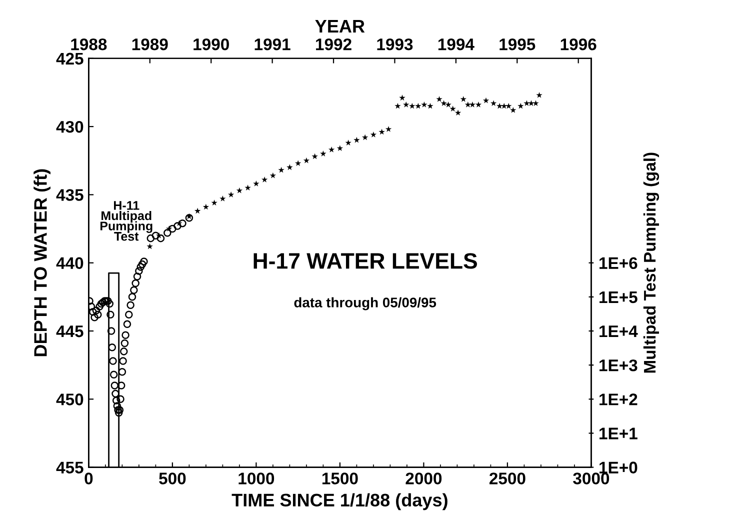 Image resolution: width=739 pixels, height=531 pixels. Describe the element at coordinates (256, 478) in the screenshot. I see `x-tick-label: 1000` at that location.